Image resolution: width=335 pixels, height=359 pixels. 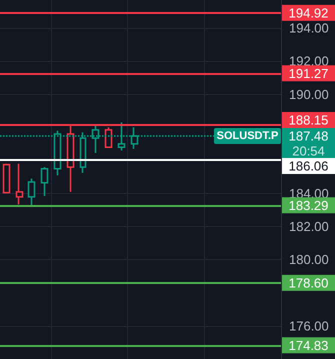 What do you see at coordinates (247, 136) in the screenshot?
I see `ref-line-label: SOLUSDT.P` at bounding box center [247, 136].